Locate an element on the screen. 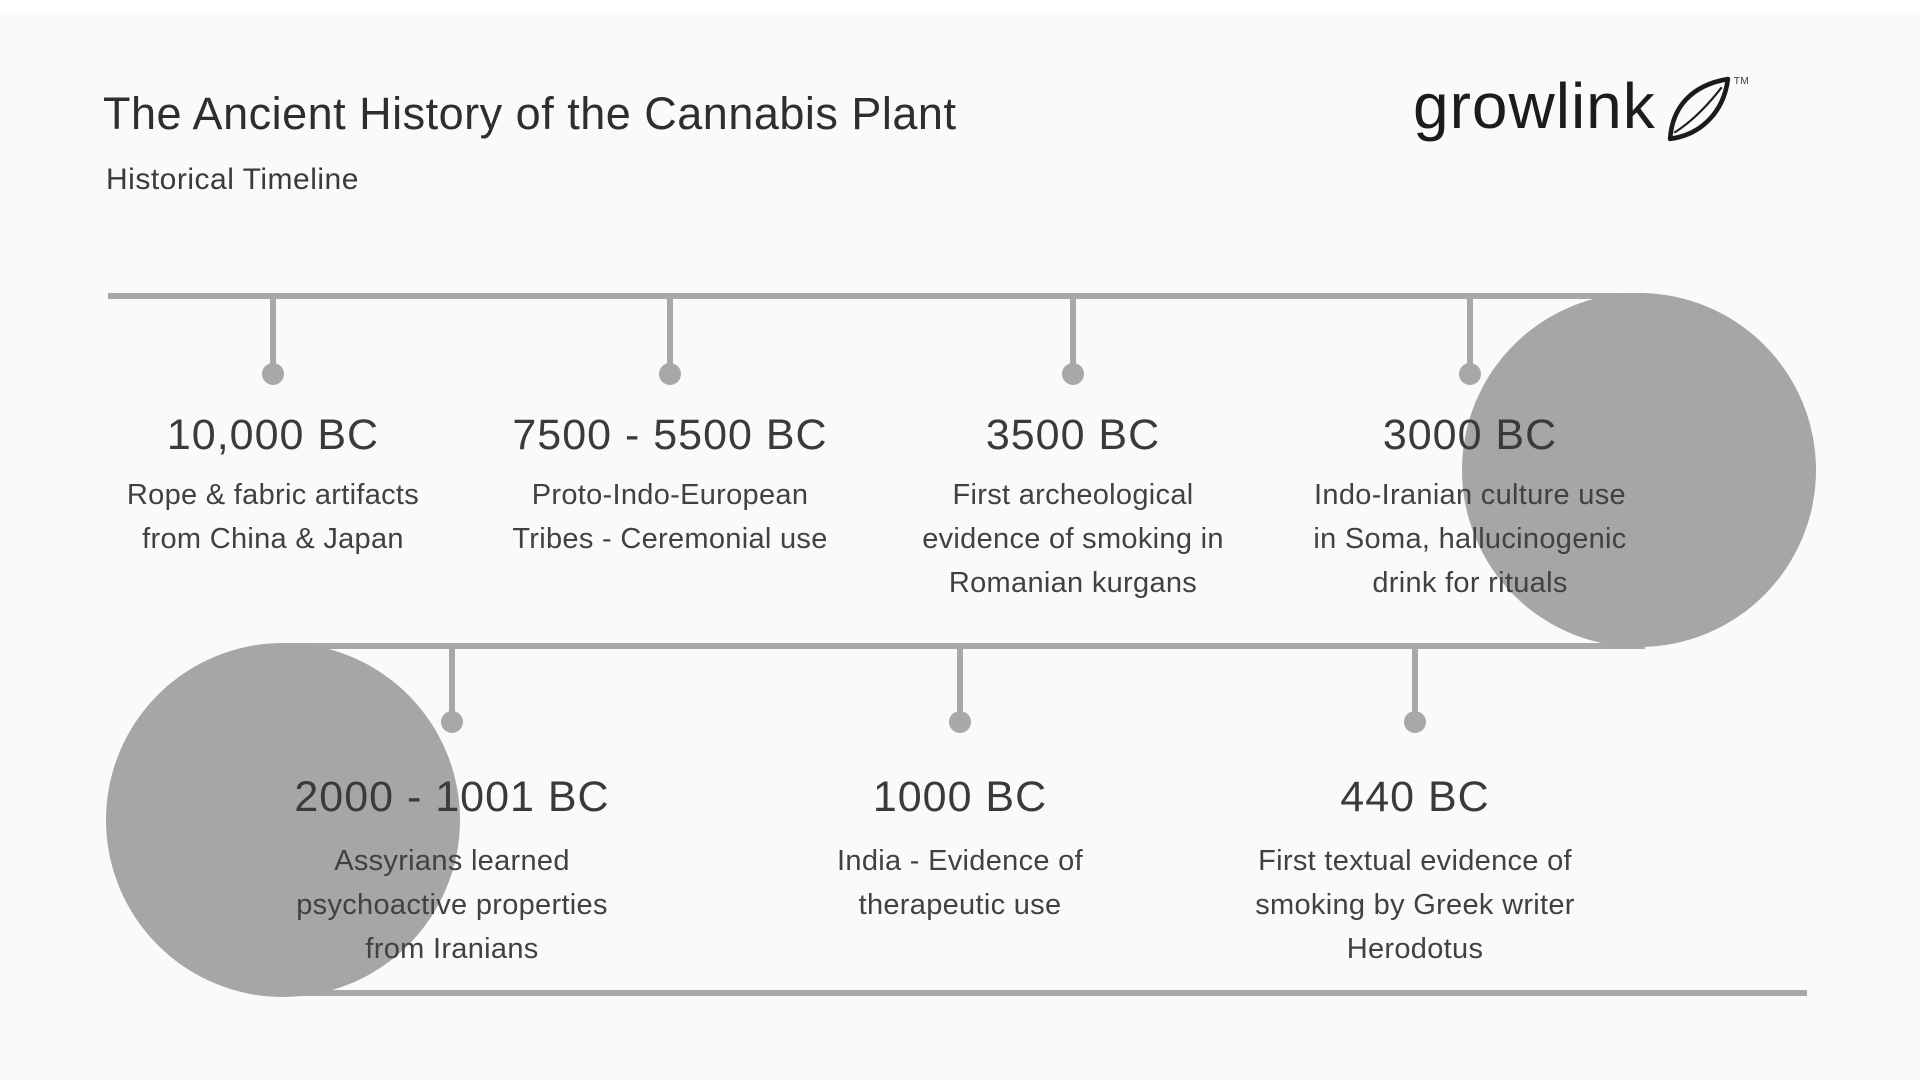 The width and height of the screenshot is (1920, 1080). event-date: 10,000 BC is located at coordinates (273, 435).